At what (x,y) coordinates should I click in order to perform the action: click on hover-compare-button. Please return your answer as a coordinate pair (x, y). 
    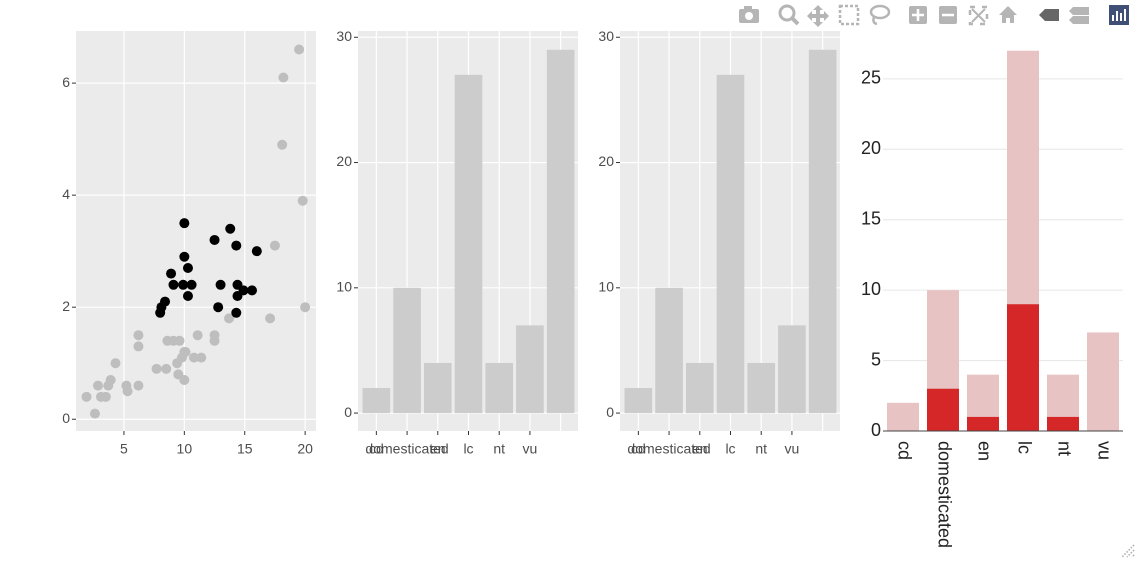
    Looking at the image, I should click on (1079, 15).